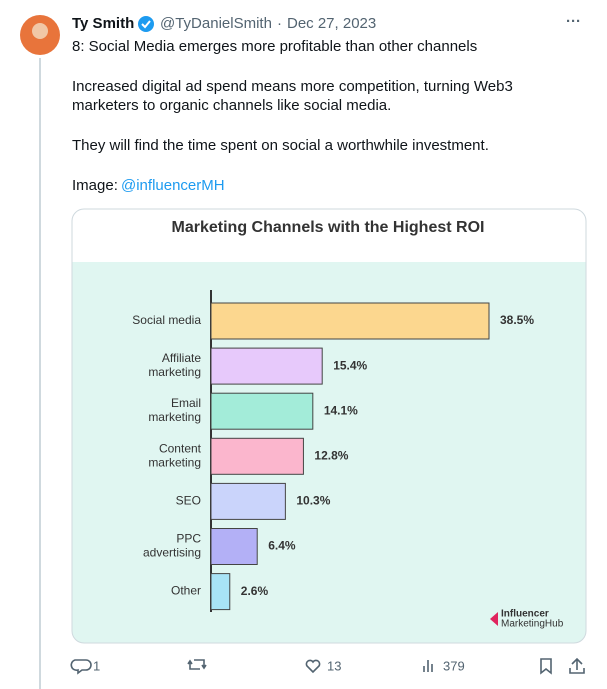  Describe the element at coordinates (174, 365) in the screenshot. I see `category-label: Affiliate marketing` at that location.